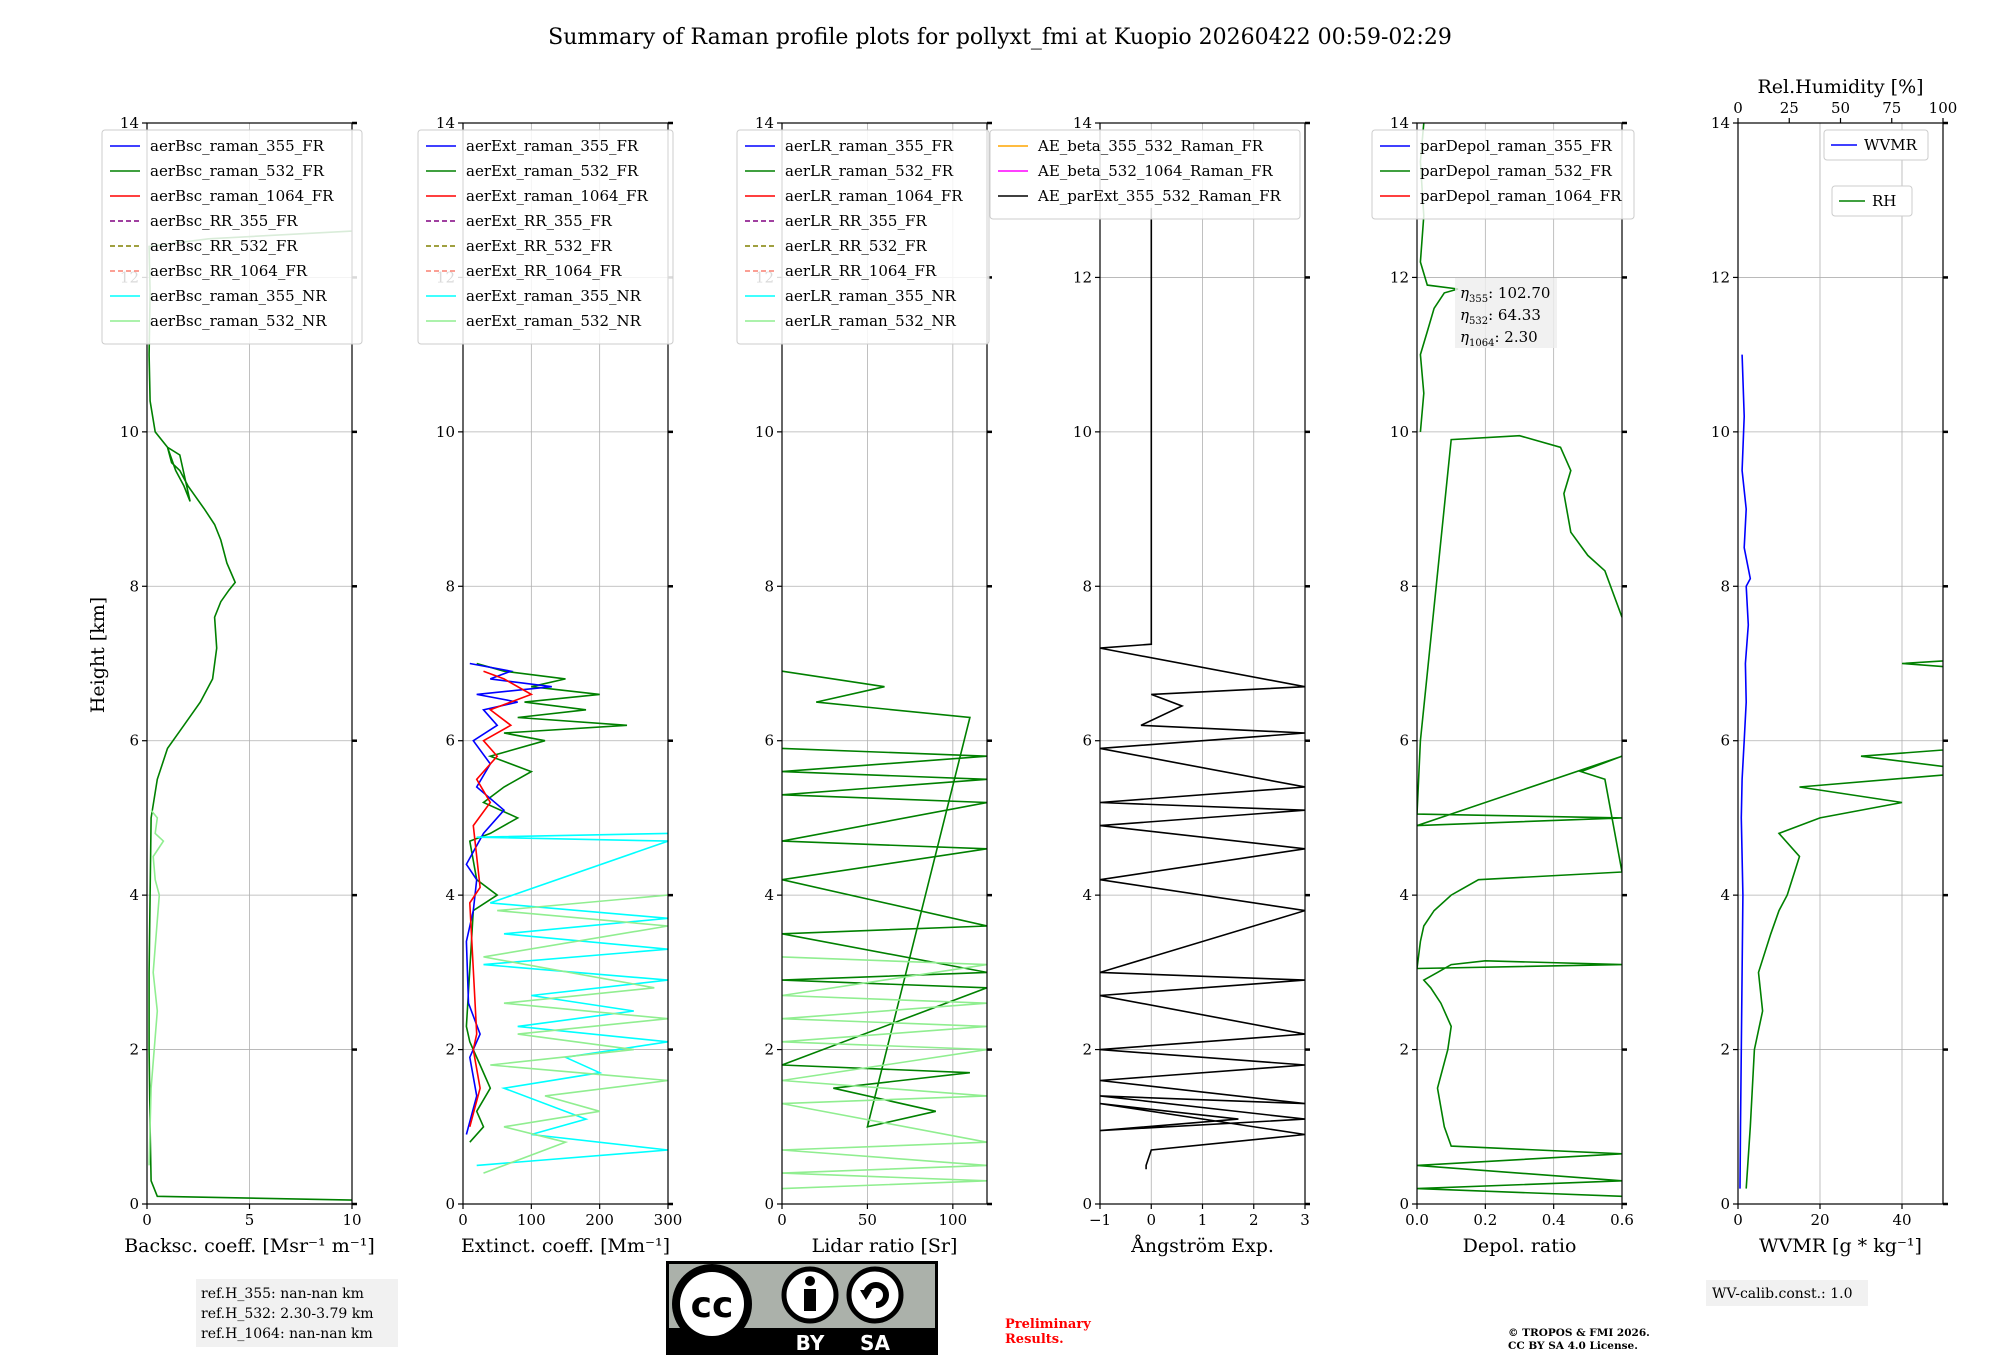 Image resolution: width=2000 pixels, height=1360 pixels. Describe the element at coordinates (1034, 1339) in the screenshot. I see `preliminary-line2: Results.` at that location.